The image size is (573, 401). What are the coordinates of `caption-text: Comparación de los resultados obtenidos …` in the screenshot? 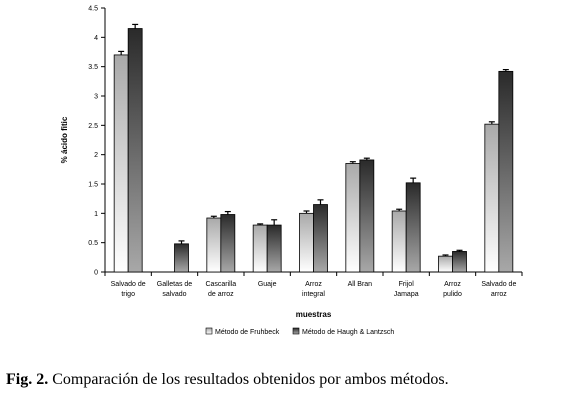 It's located at (248, 379).